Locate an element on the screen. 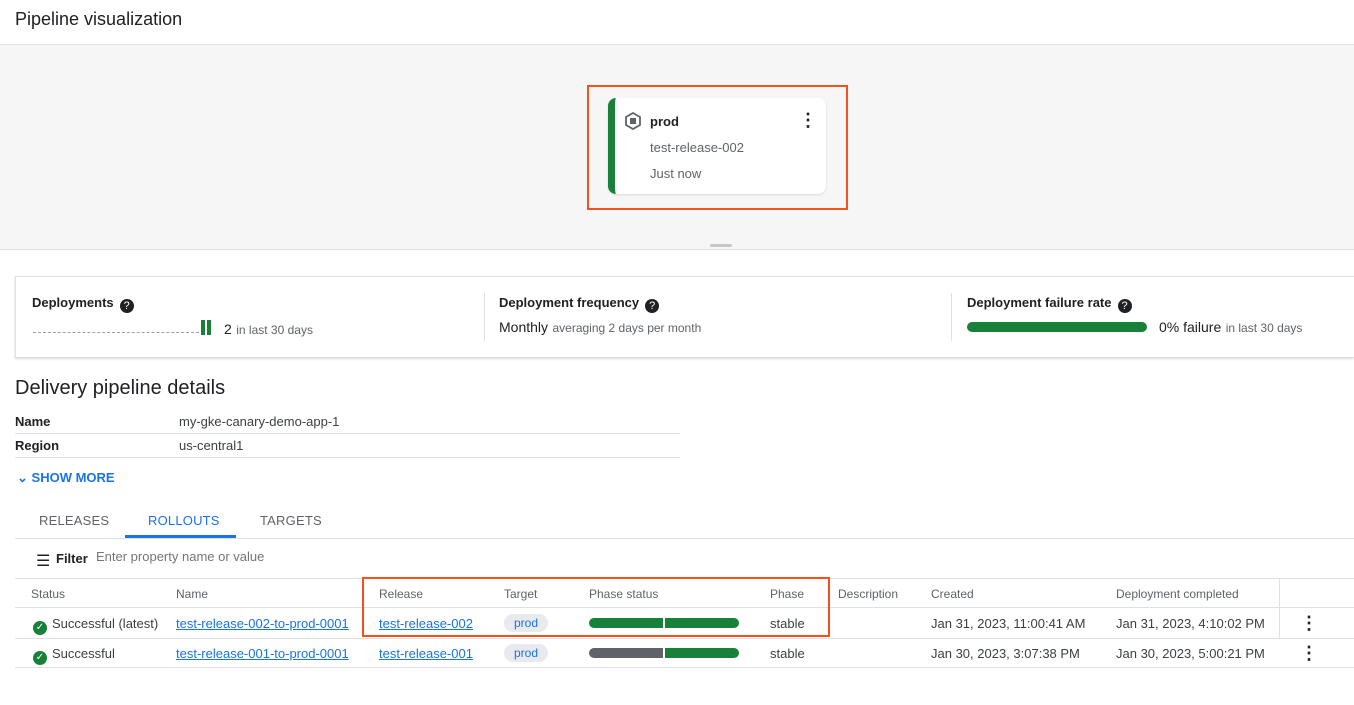 The height and width of the screenshot is (705, 1354). deployments-label: Deployments is located at coordinates (73, 302).